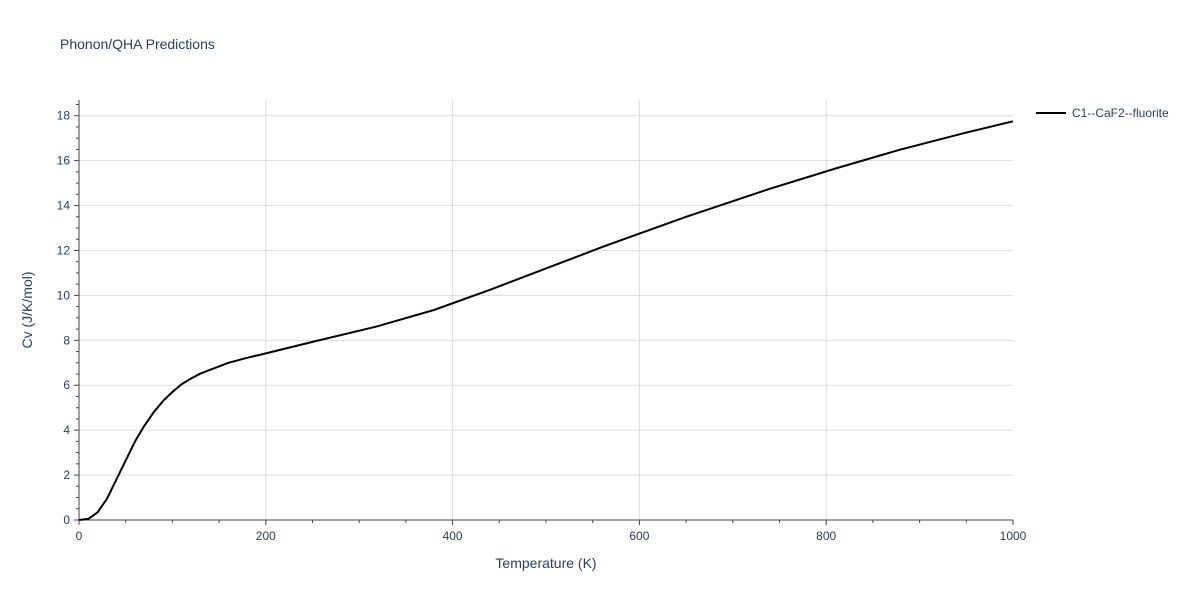 The width and height of the screenshot is (1200, 600). I want to click on y-tick-label: 14, so click(64, 206).